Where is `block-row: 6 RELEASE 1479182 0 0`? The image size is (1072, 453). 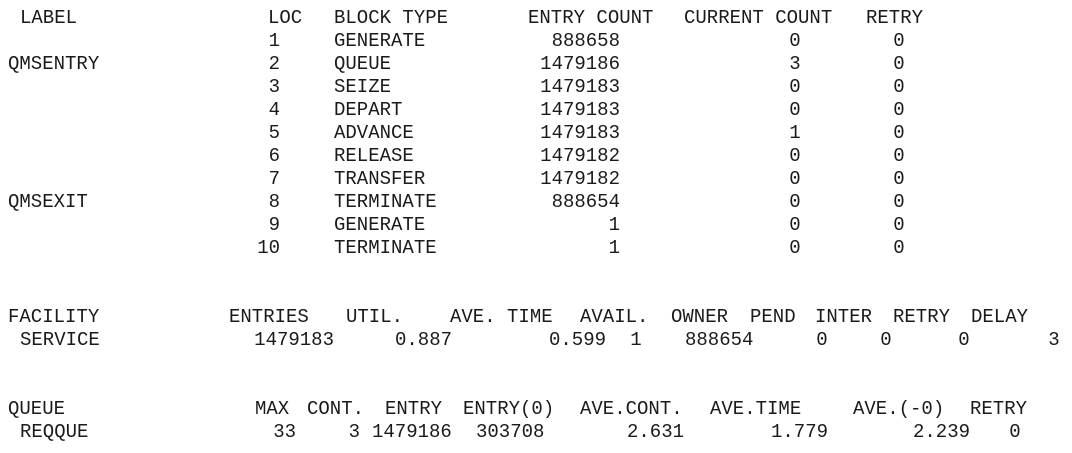
block-row: 6 RELEASE 1479182 0 0 is located at coordinates (536, 156).